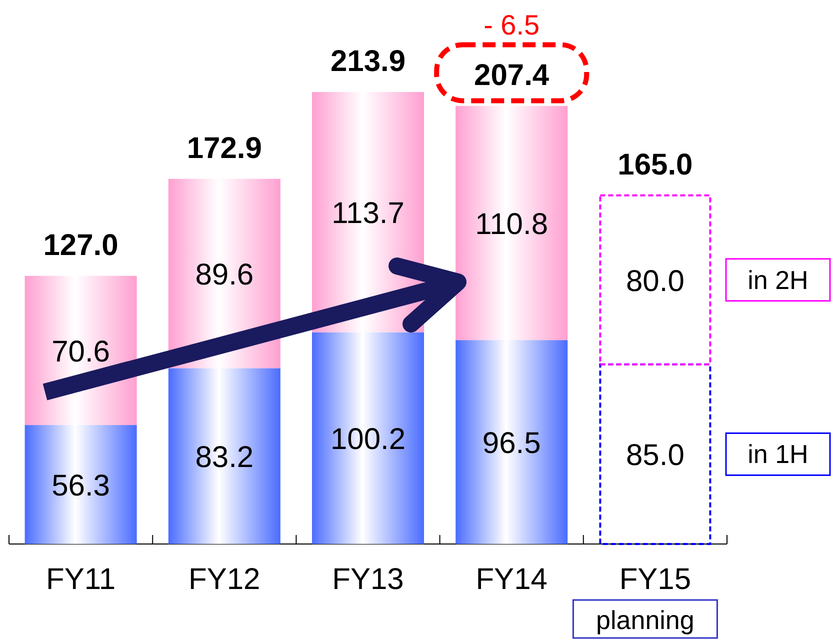  Describe the element at coordinates (81, 351) in the screenshot. I see `data-label: 70.6` at that location.